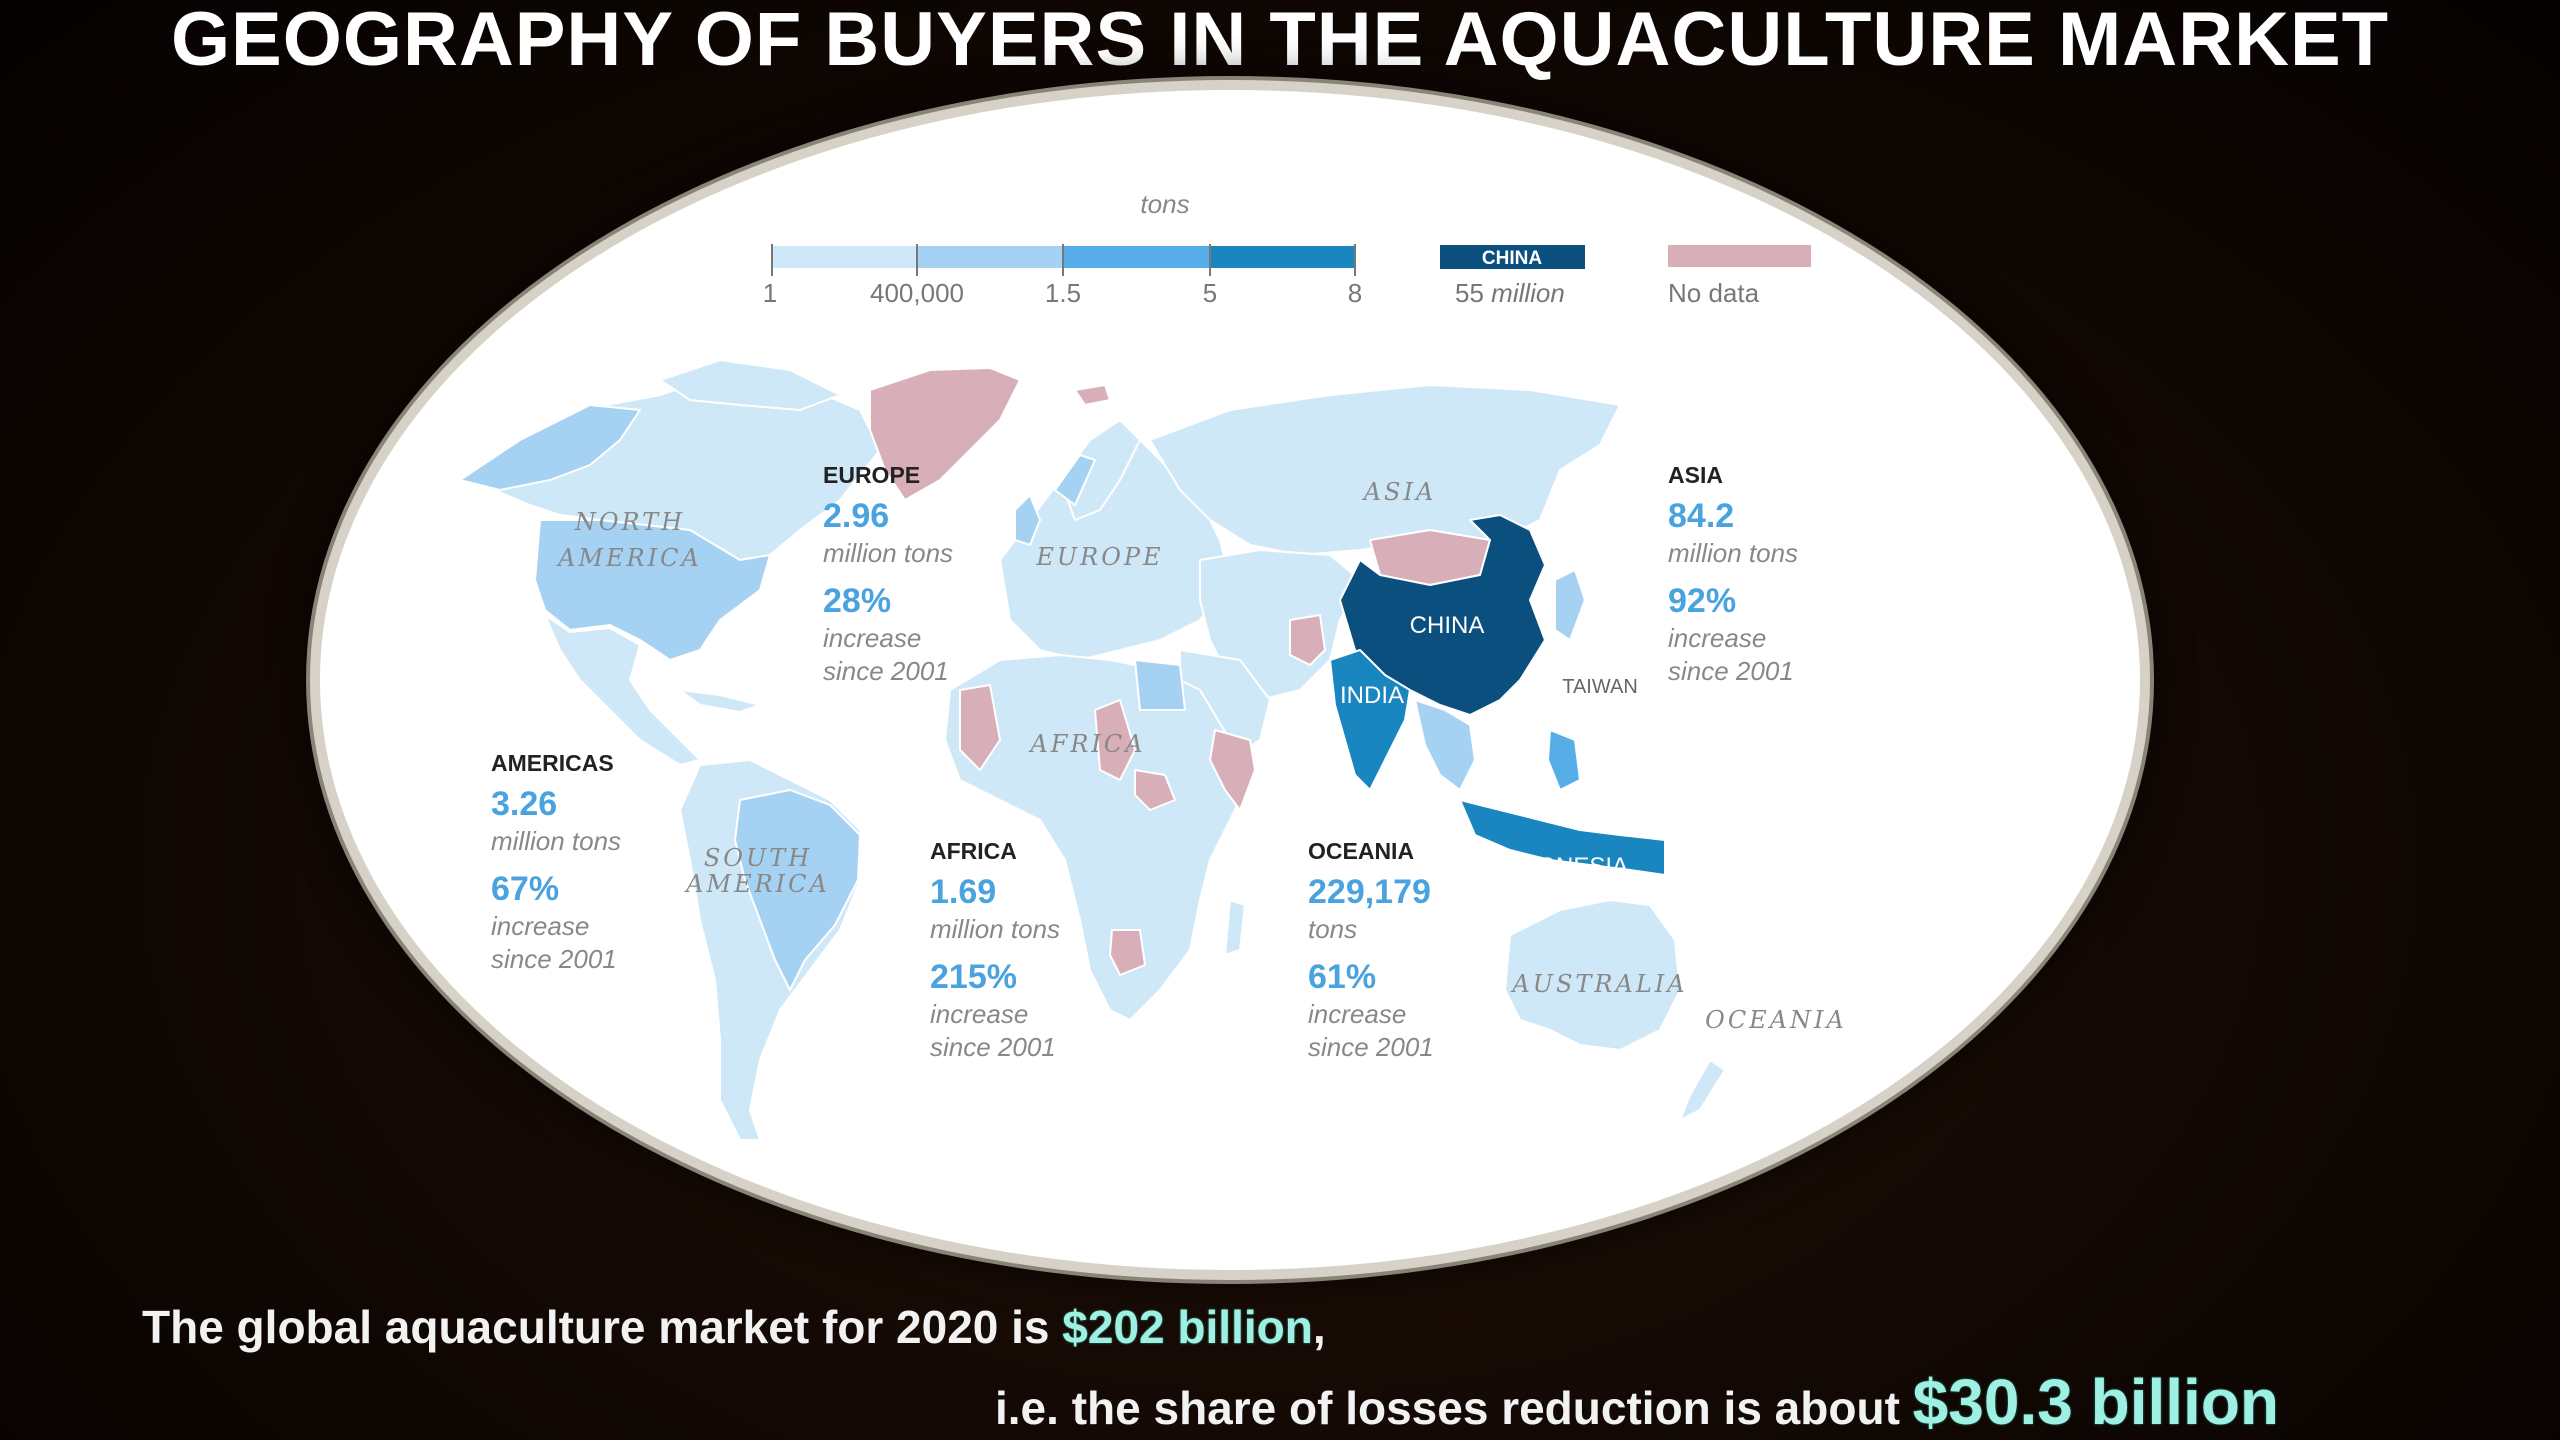  What do you see at coordinates (629, 522) in the screenshot?
I see `label-north: NORTH` at bounding box center [629, 522].